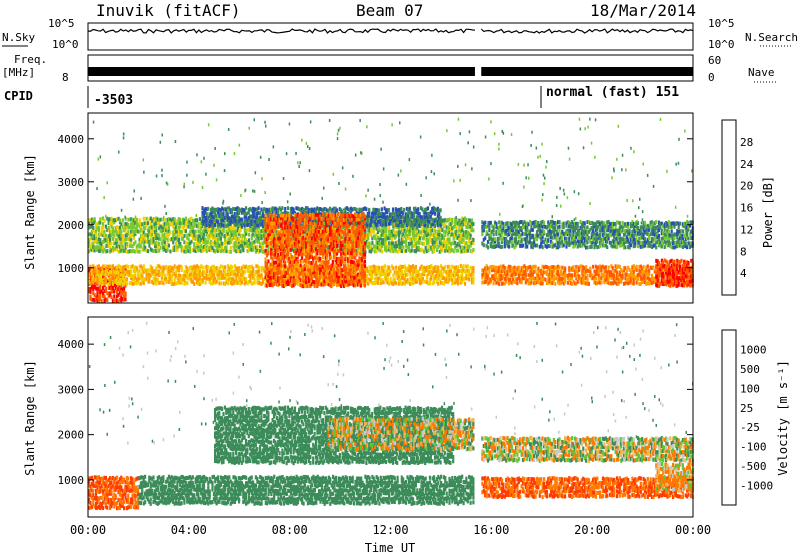 This screenshot has height=554, width=800. What do you see at coordinates (721, 23) in the screenshot?
I see `nsearch-tick-top: 10^5` at bounding box center [721, 23].